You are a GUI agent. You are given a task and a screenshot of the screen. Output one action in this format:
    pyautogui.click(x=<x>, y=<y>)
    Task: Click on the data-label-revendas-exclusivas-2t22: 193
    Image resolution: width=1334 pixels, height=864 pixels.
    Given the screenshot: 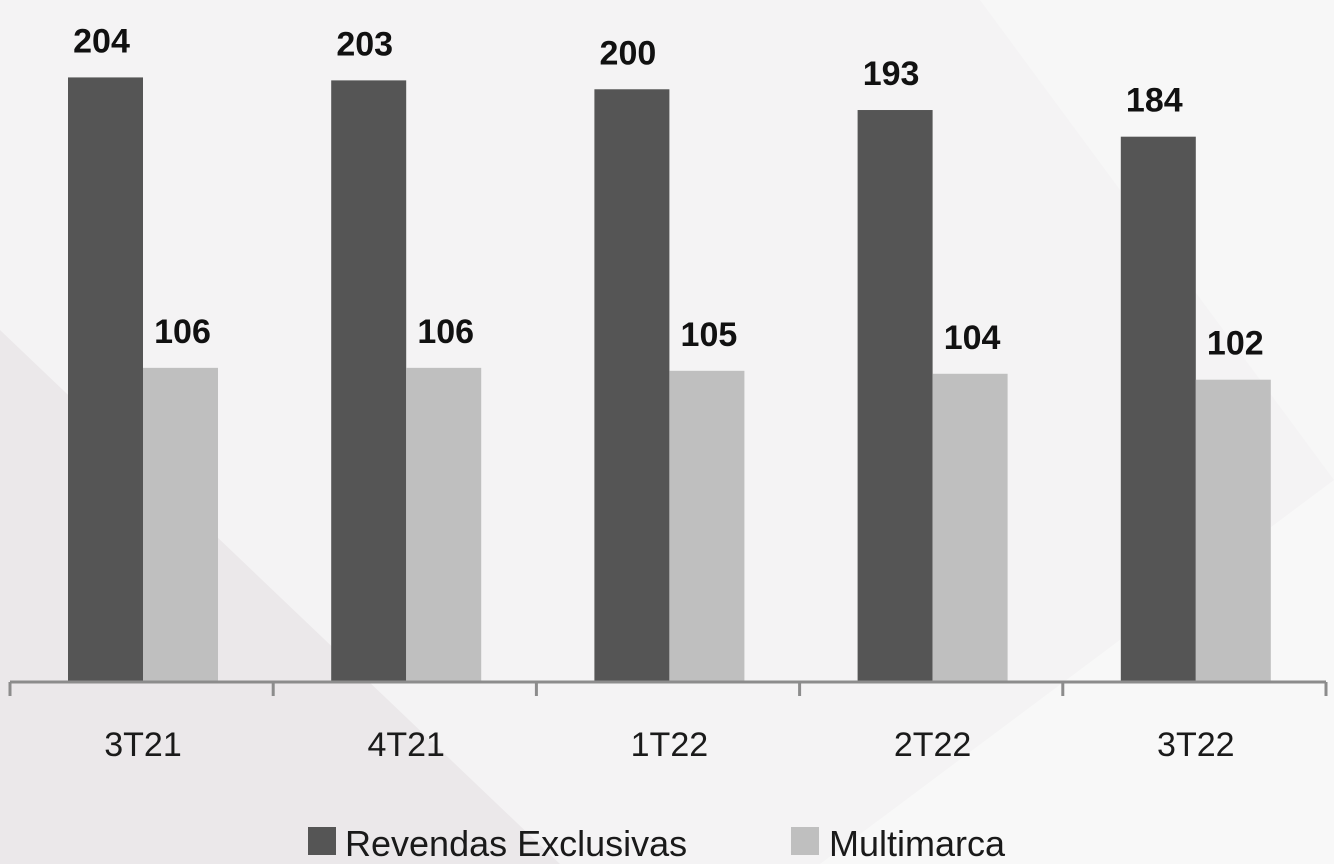 What is the action you would take?
    pyautogui.click(x=891, y=74)
    